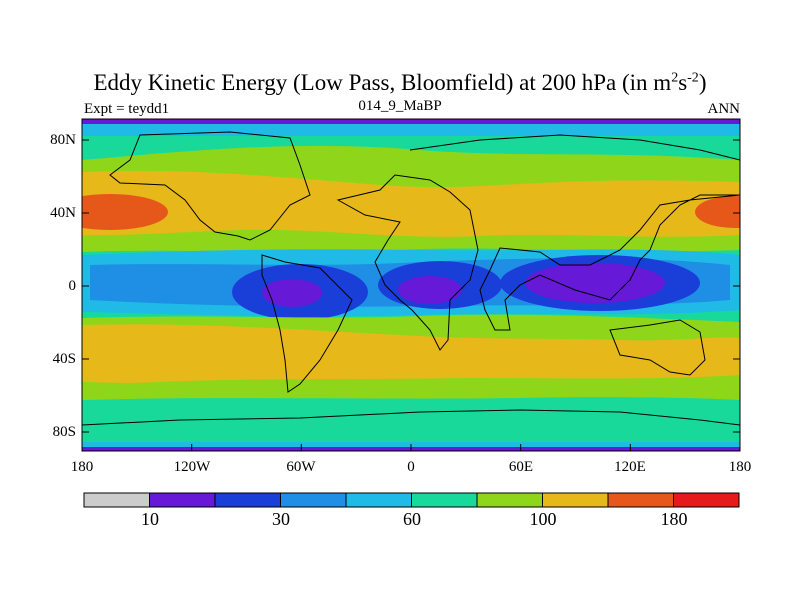  Describe the element at coordinates (63, 140) in the screenshot. I see `y-tick-80n: 80N` at that location.